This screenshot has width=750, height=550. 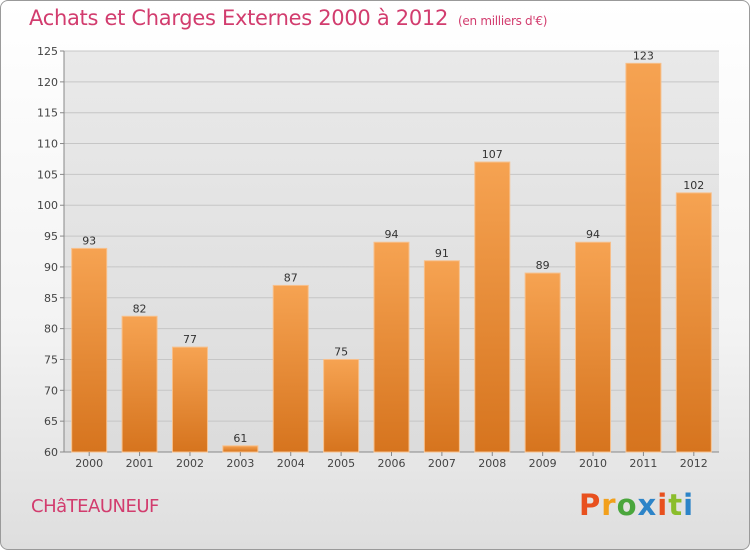 I want to click on x-tick-label: 2003, so click(x=240, y=463).